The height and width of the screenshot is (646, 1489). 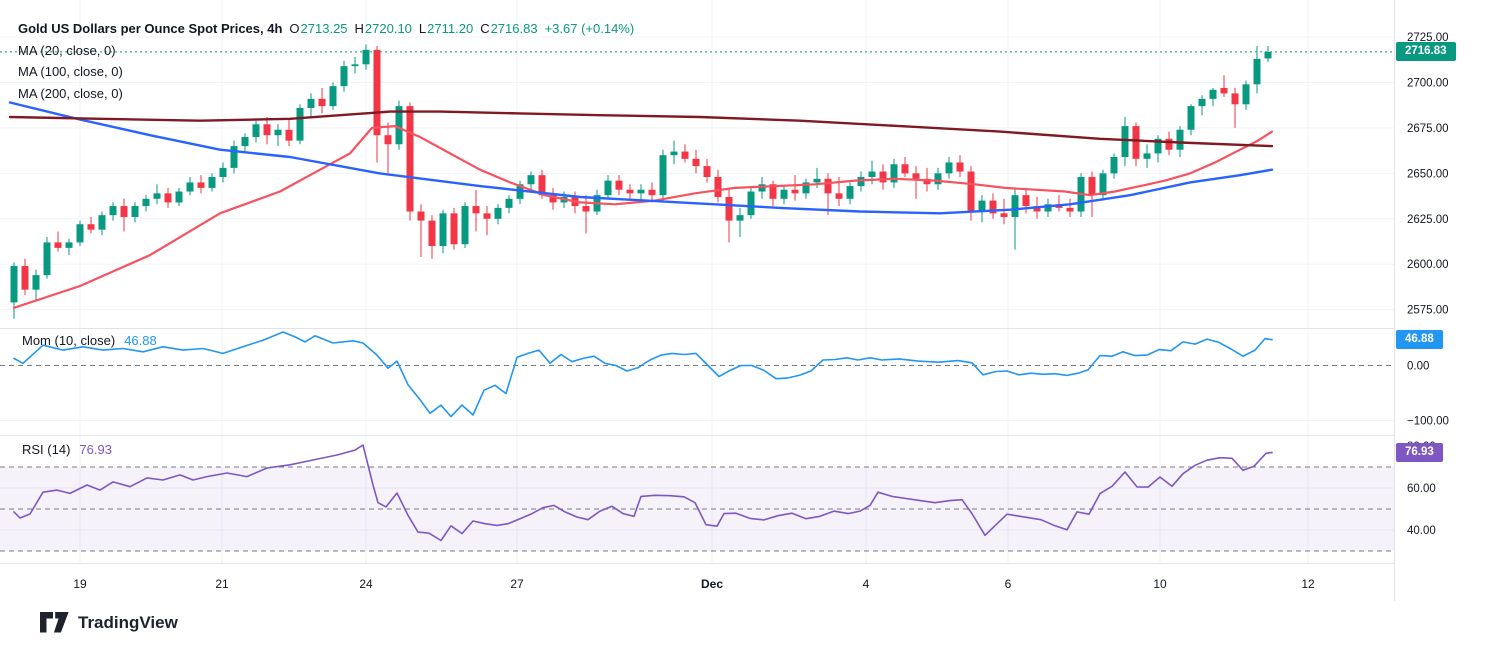 I want to click on momentum-axis-label: 0.00, so click(x=1418, y=366).